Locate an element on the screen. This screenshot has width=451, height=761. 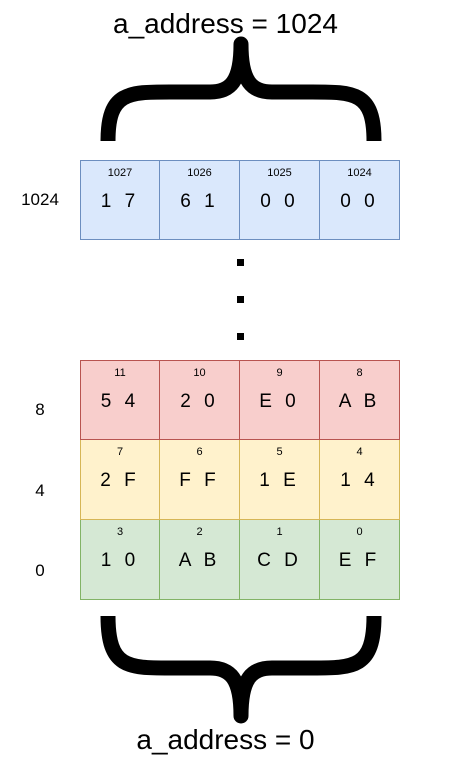
row-address-label: 1024 is located at coordinates (40, 199).